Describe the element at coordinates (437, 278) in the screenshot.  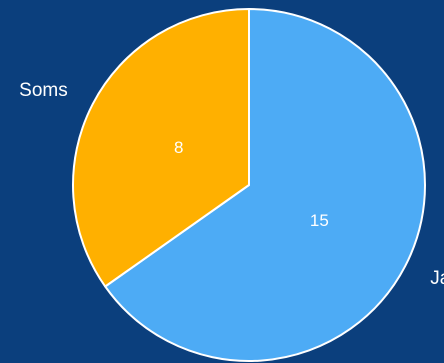
I see `category-label-ja: Ja` at that location.